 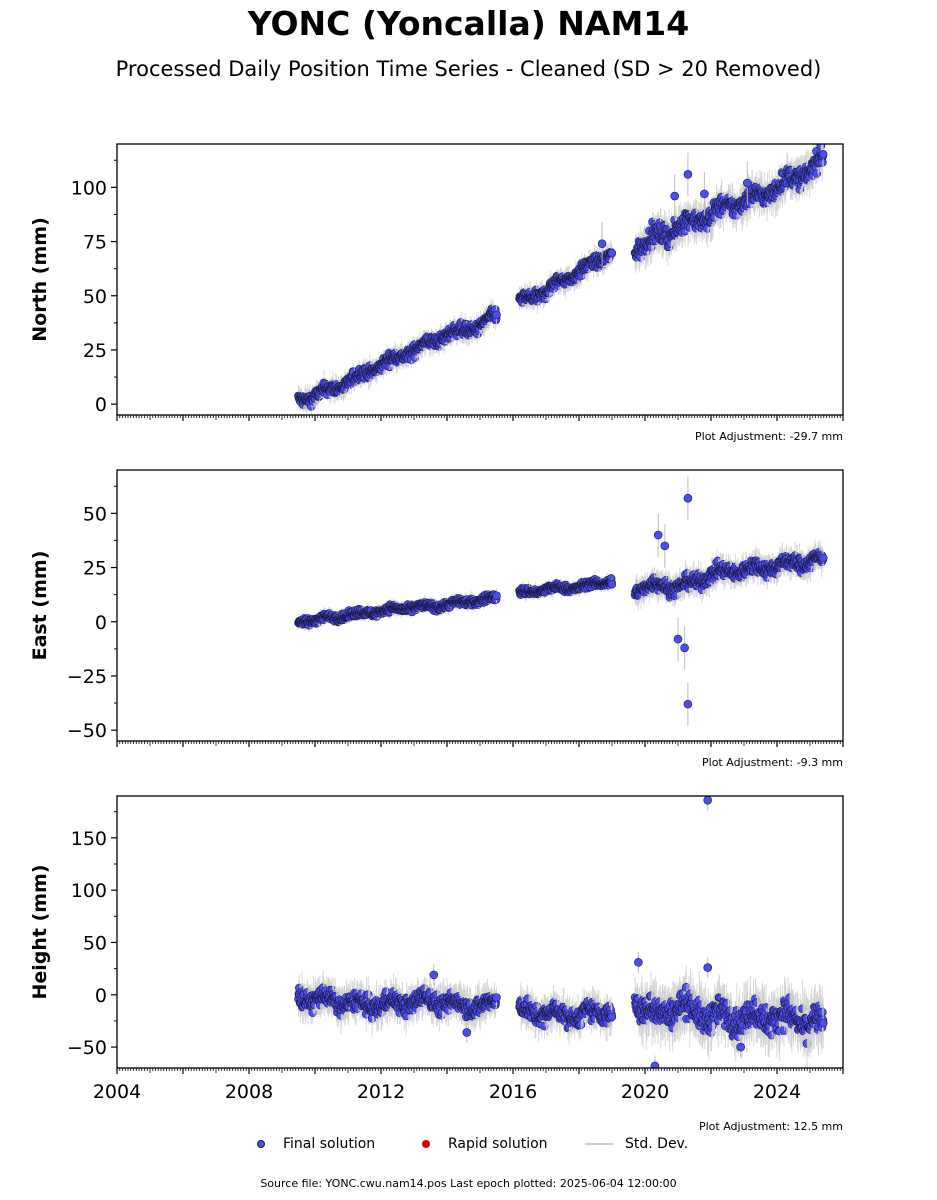 What do you see at coordinates (101, 405) in the screenshot?
I see `y-tick-label: 0` at bounding box center [101, 405].